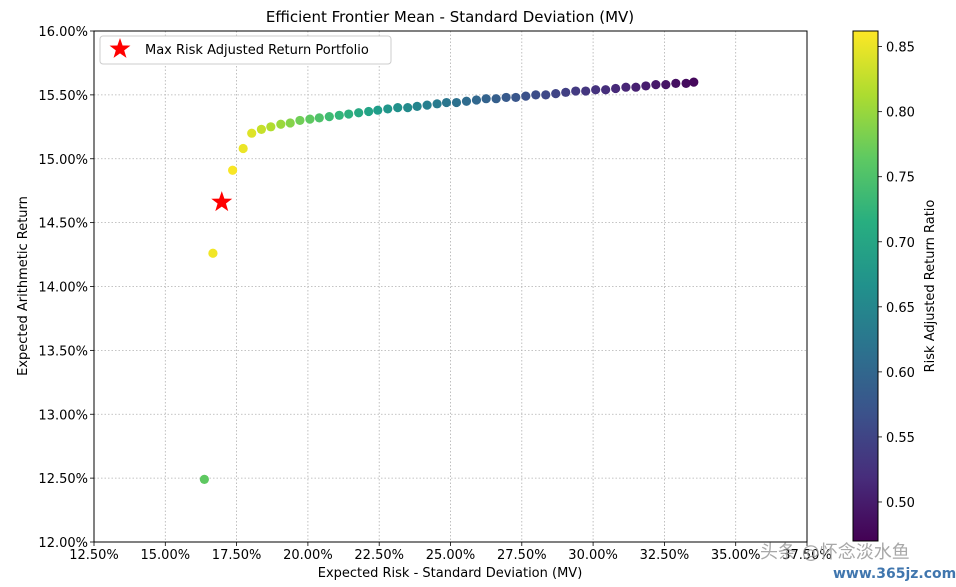 This screenshot has width=956, height=587. Describe the element at coordinates (379, 555) in the screenshot. I see `x-tick-label: 22.50%` at that location.